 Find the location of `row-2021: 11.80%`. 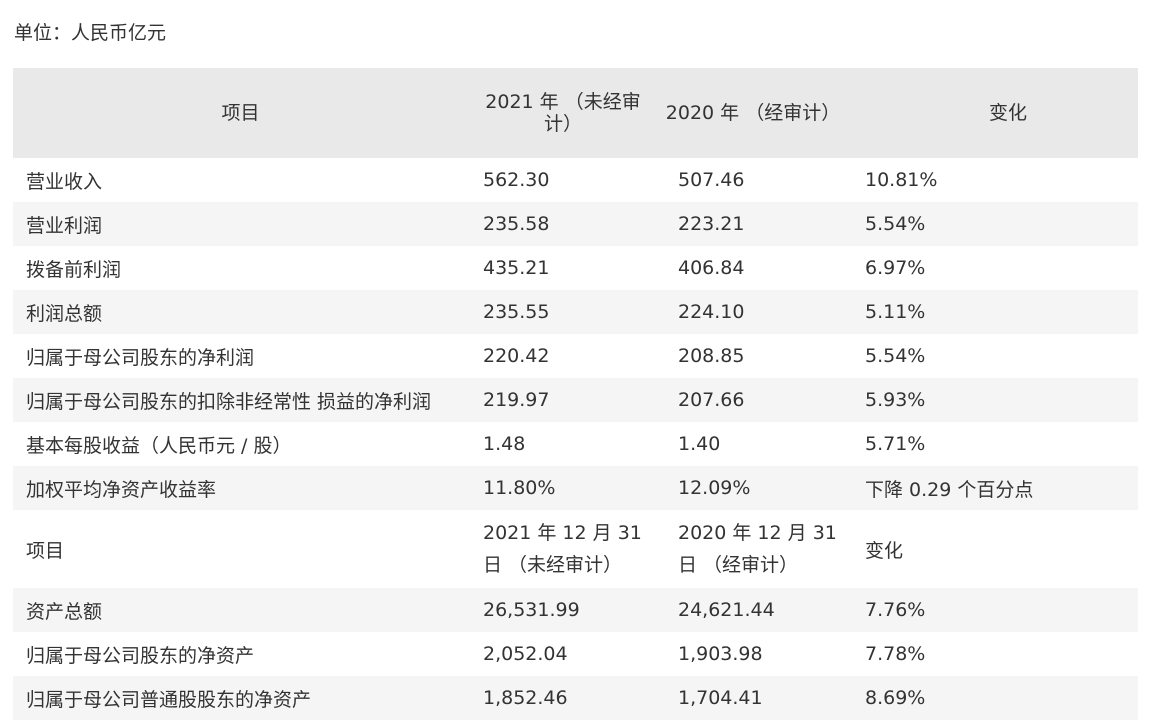

row-2021: 11.80% is located at coordinates (519, 488).